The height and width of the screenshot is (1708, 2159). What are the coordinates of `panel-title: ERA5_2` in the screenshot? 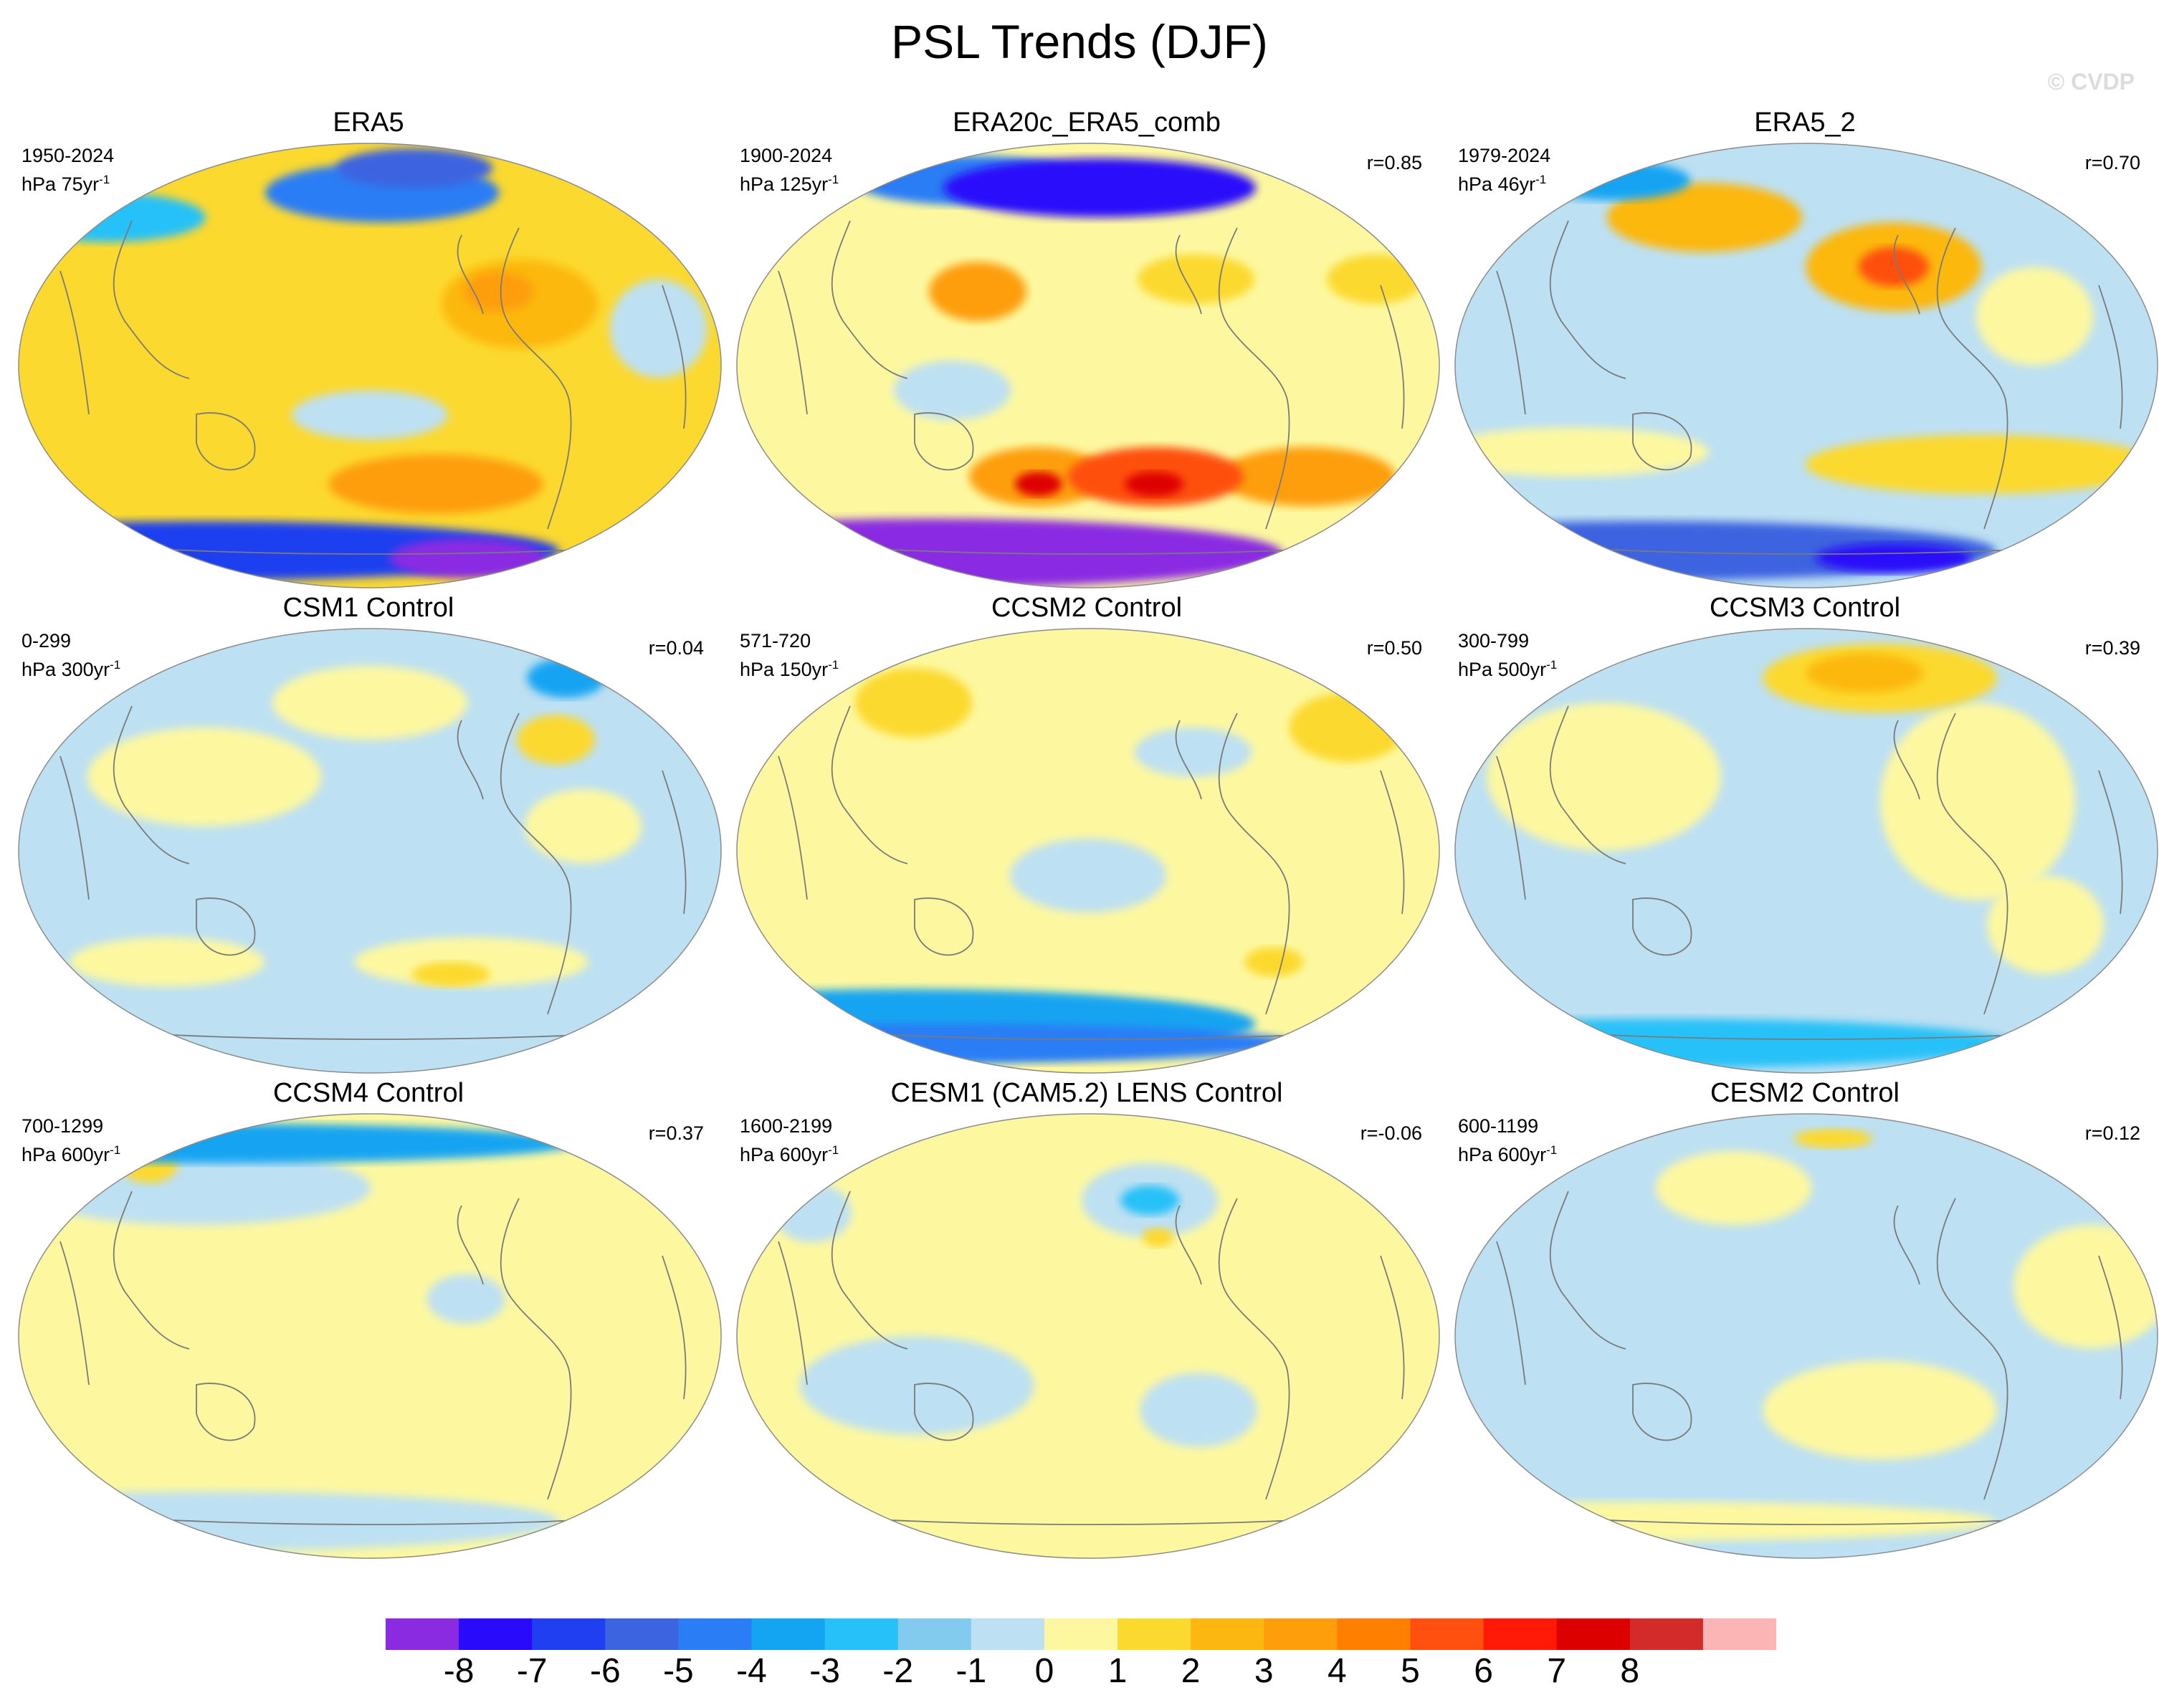 It's located at (1805, 123).